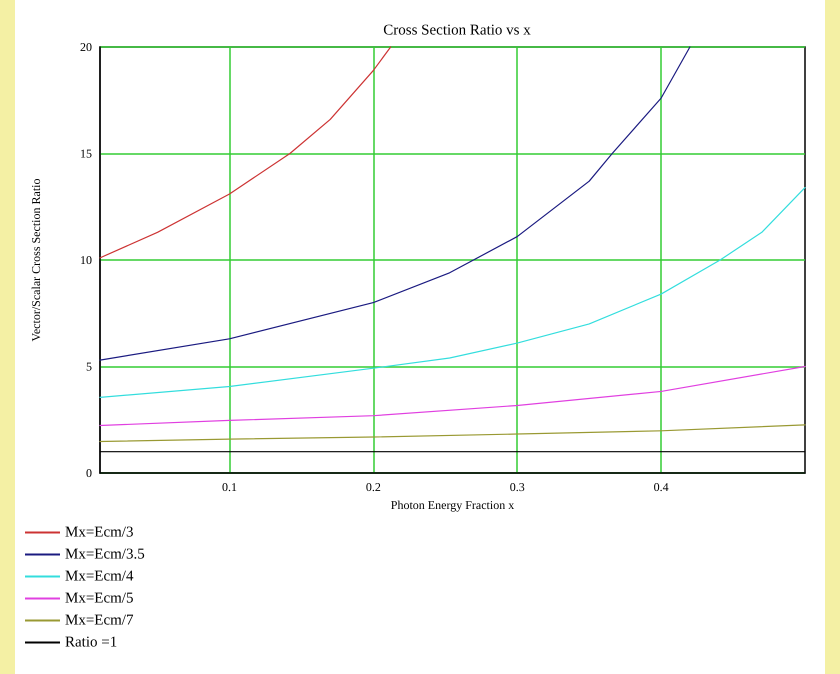 The image size is (840, 674). I want to click on y-axis-title: Vector/Scalar Cross Section Ratio, so click(36, 260).